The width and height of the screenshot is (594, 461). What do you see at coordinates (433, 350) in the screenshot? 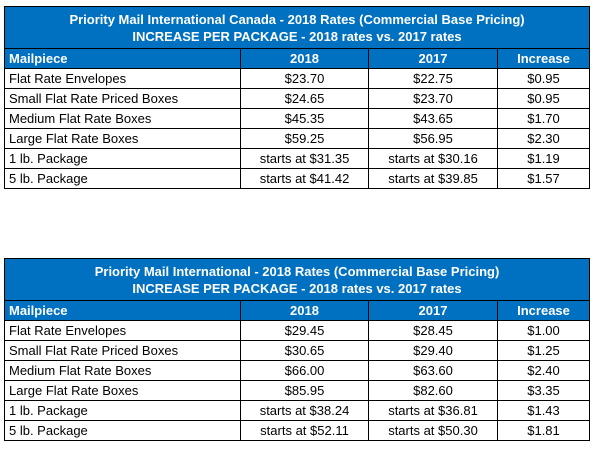
I see `cell-2017: $29.40` at bounding box center [433, 350].